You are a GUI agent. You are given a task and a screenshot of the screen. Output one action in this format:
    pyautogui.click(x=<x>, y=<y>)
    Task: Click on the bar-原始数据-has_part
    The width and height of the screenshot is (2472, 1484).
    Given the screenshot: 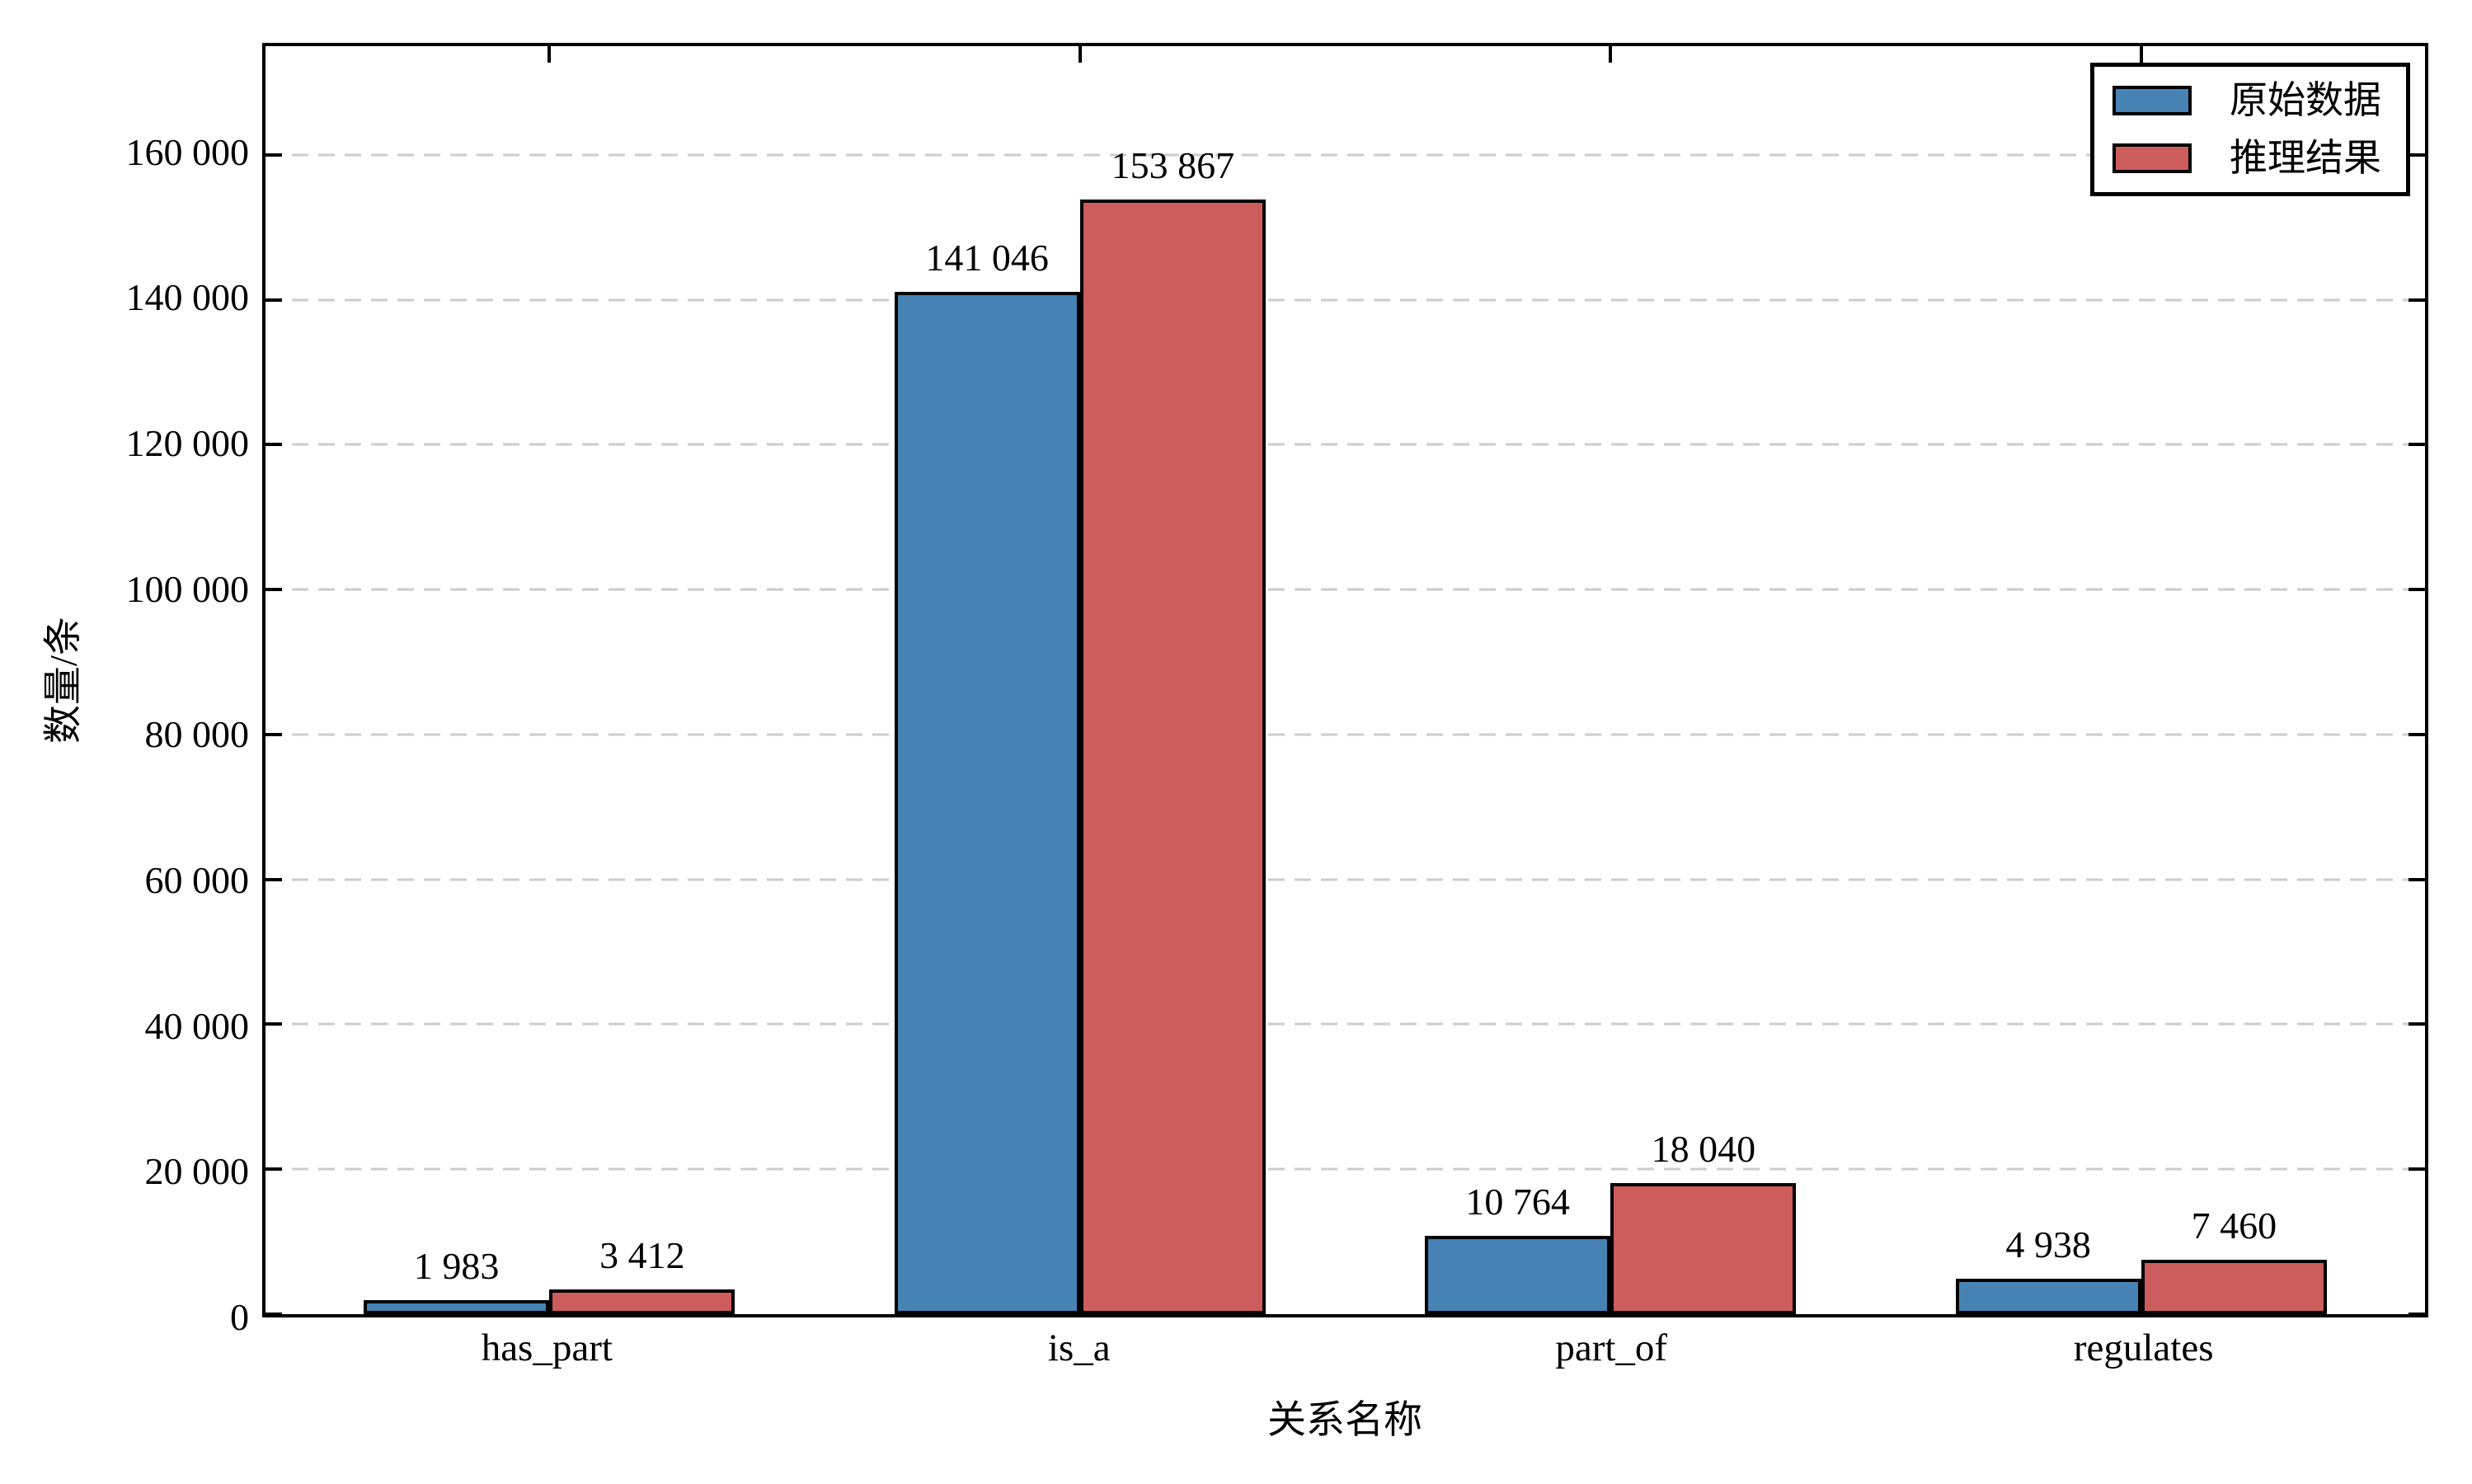 What is the action you would take?
    pyautogui.click(x=457, y=1306)
    